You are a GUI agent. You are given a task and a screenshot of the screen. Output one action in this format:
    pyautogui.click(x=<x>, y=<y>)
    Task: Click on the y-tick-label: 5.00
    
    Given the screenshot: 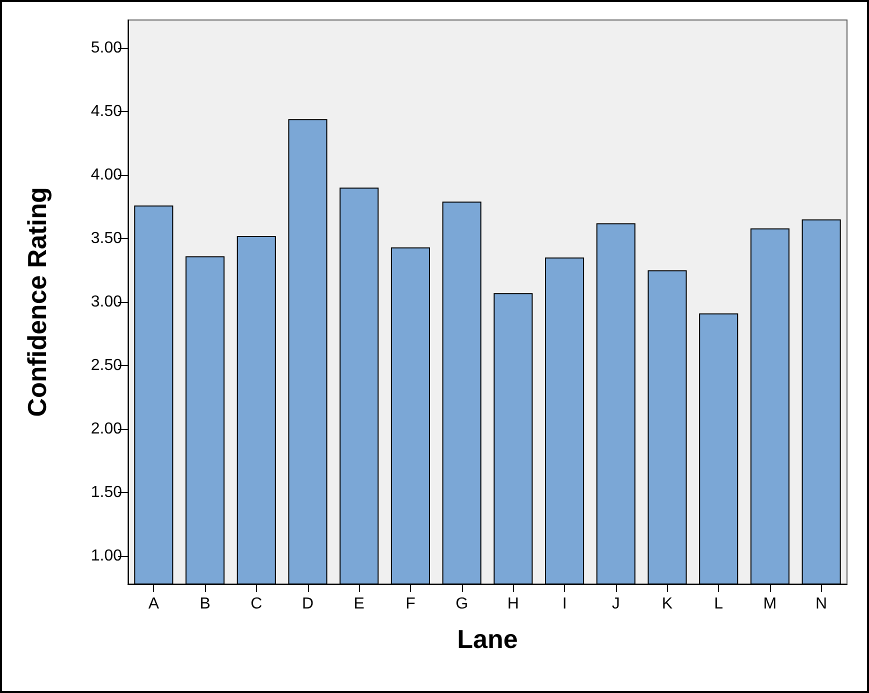 What is the action you would take?
    pyautogui.click(x=106, y=47)
    